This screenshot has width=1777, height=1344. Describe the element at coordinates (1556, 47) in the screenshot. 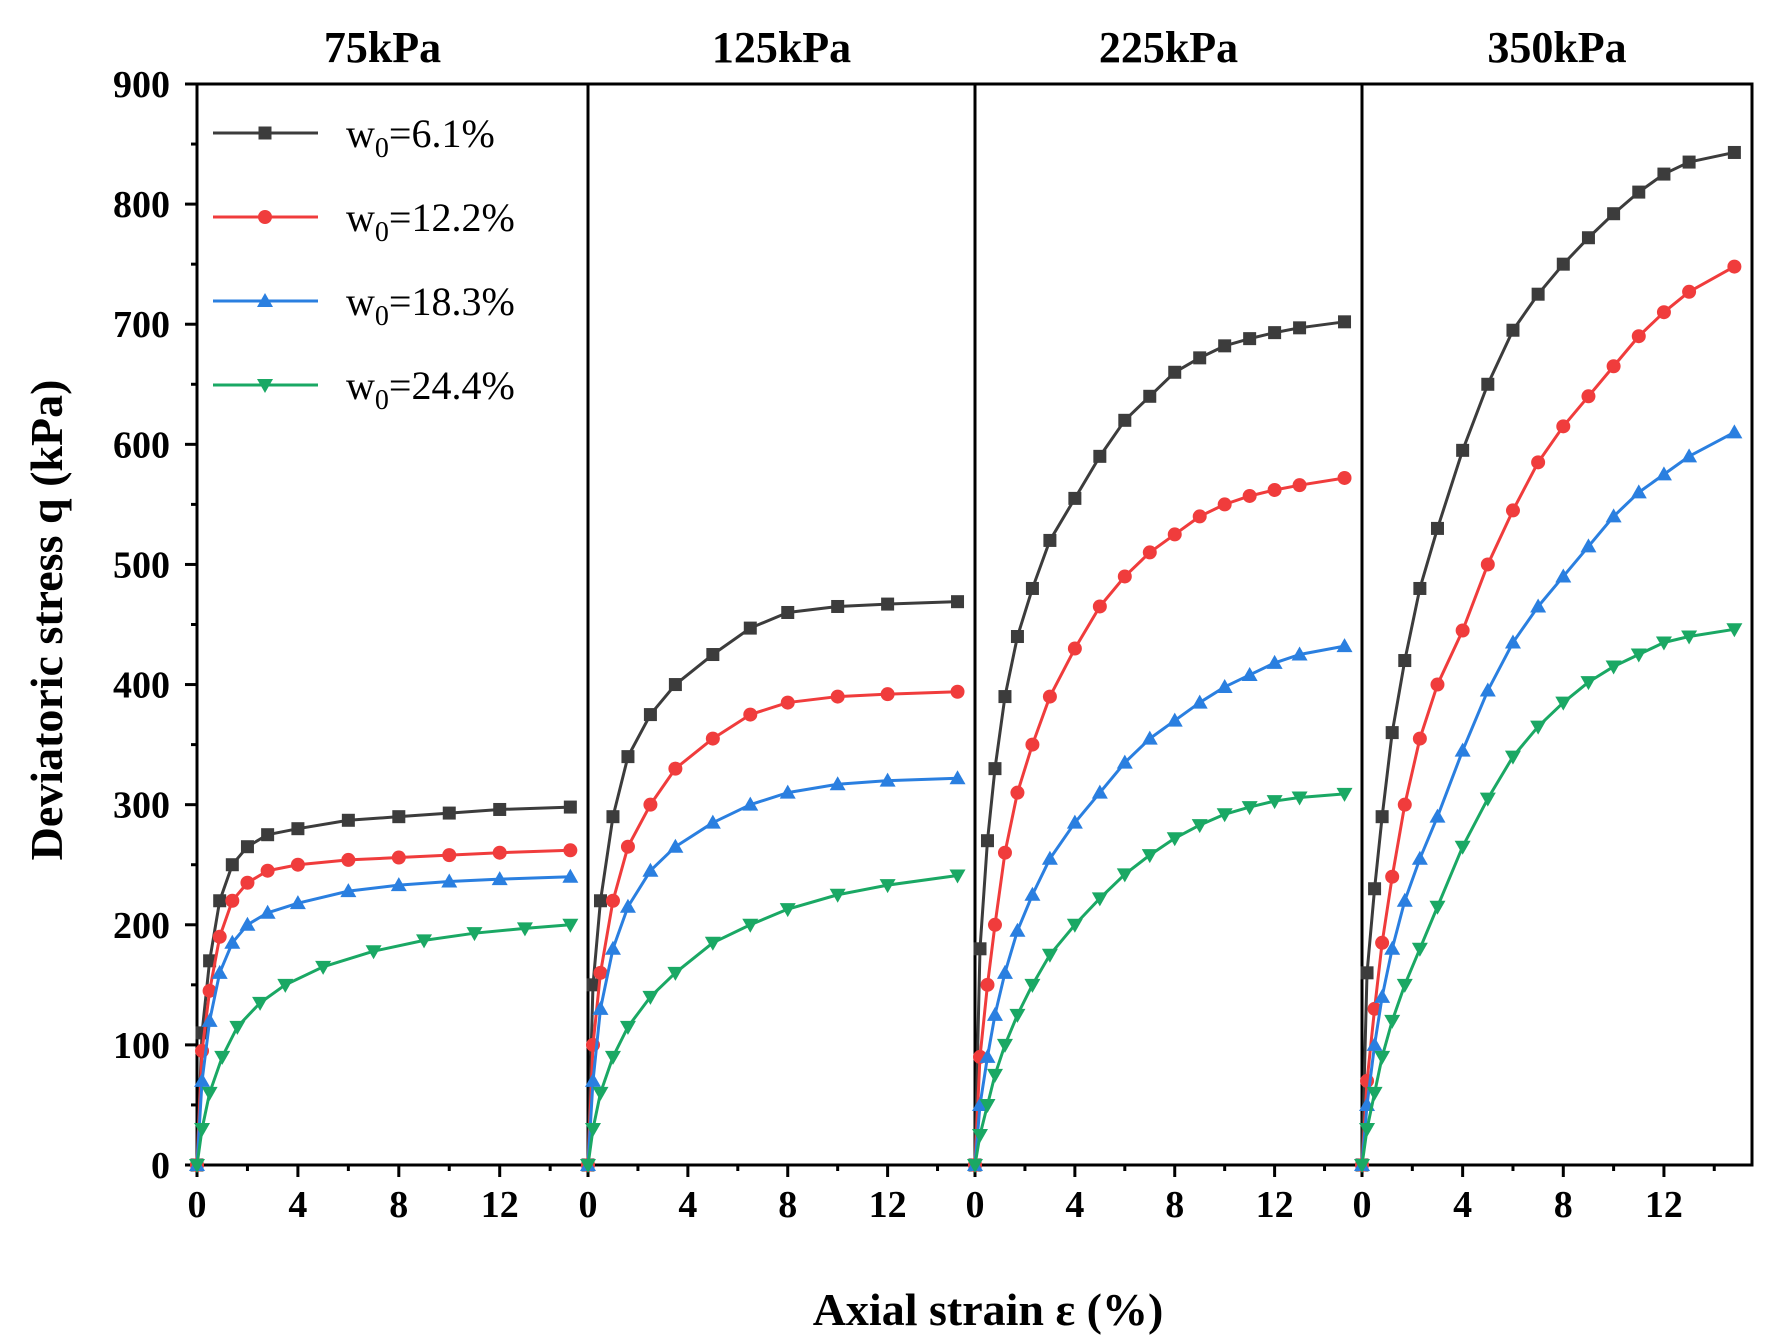

I see `panel-title: 350kPa` at that location.